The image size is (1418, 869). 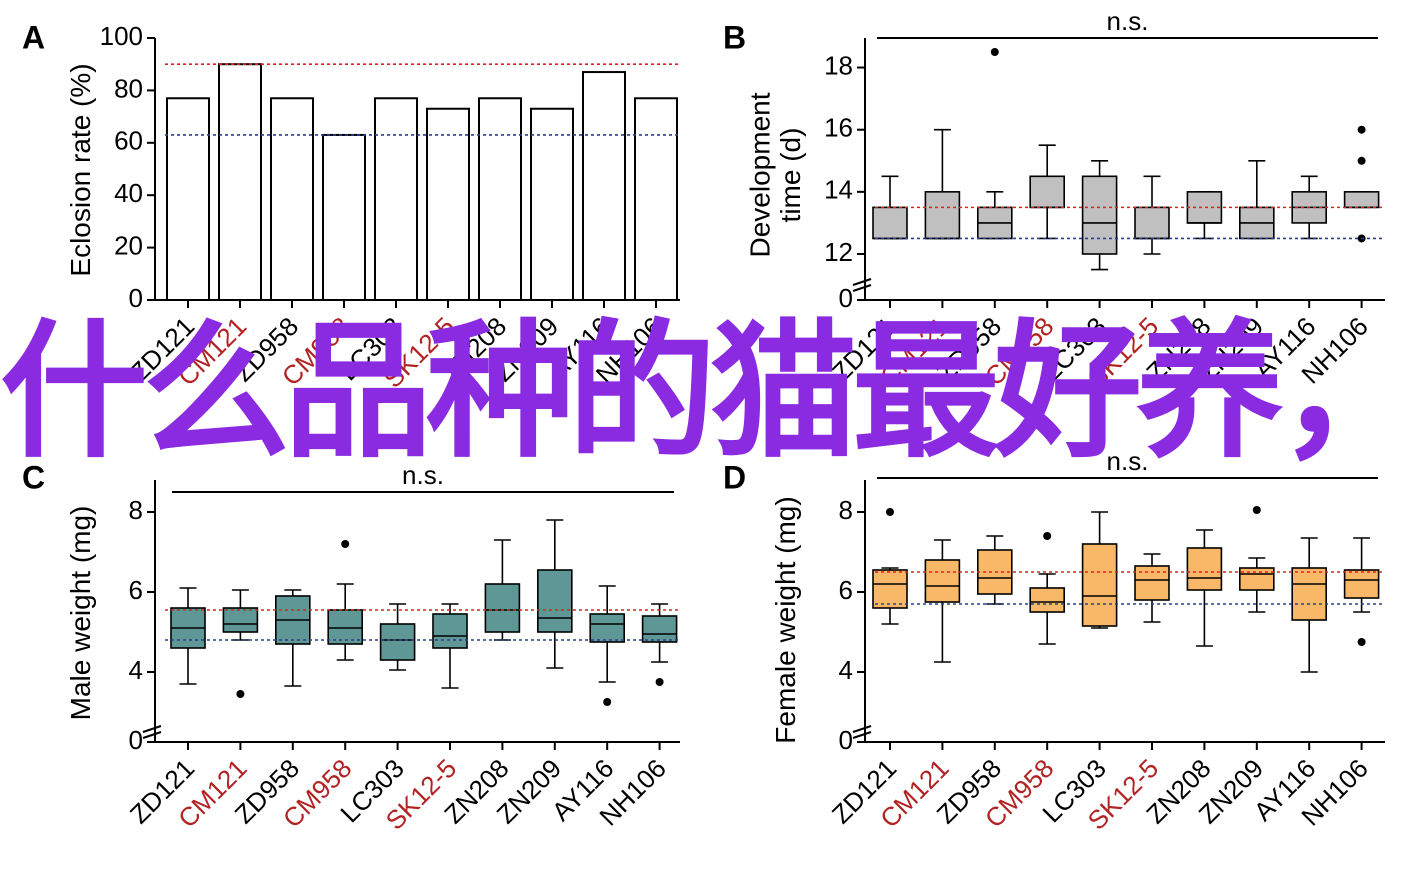 What do you see at coordinates (128, 245) in the screenshot?
I see `y-tick-label: 20` at bounding box center [128, 245].